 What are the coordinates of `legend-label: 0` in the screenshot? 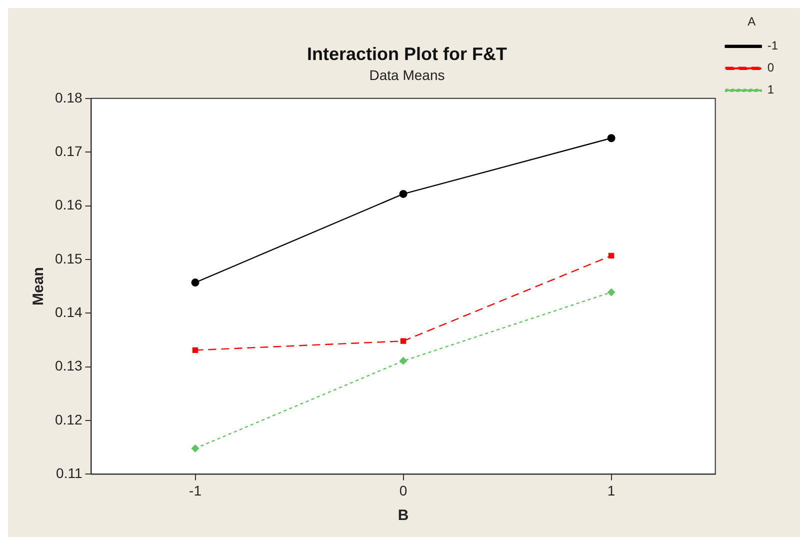 It's located at (770, 67).